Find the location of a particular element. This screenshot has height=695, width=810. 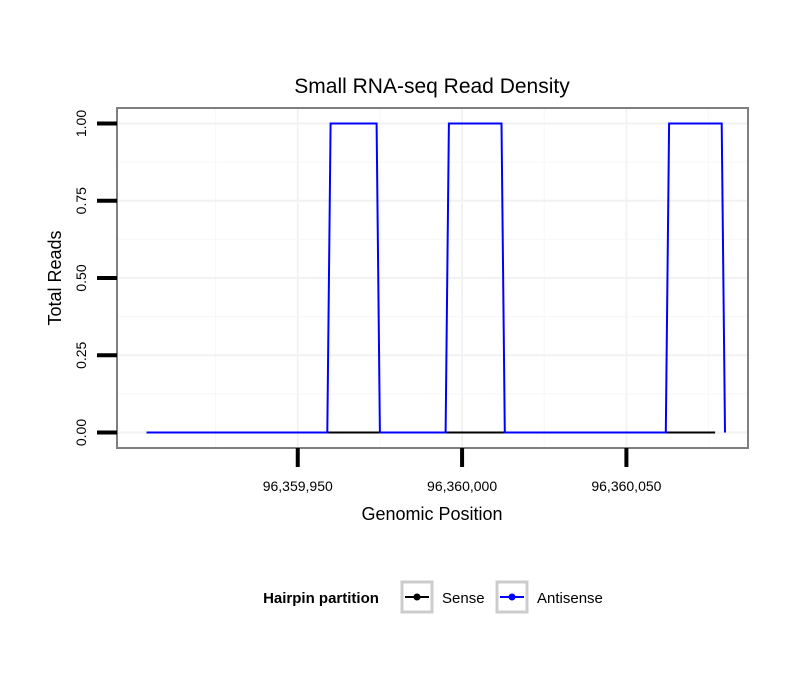

y-tick-label: 1.00 is located at coordinates (81, 123).